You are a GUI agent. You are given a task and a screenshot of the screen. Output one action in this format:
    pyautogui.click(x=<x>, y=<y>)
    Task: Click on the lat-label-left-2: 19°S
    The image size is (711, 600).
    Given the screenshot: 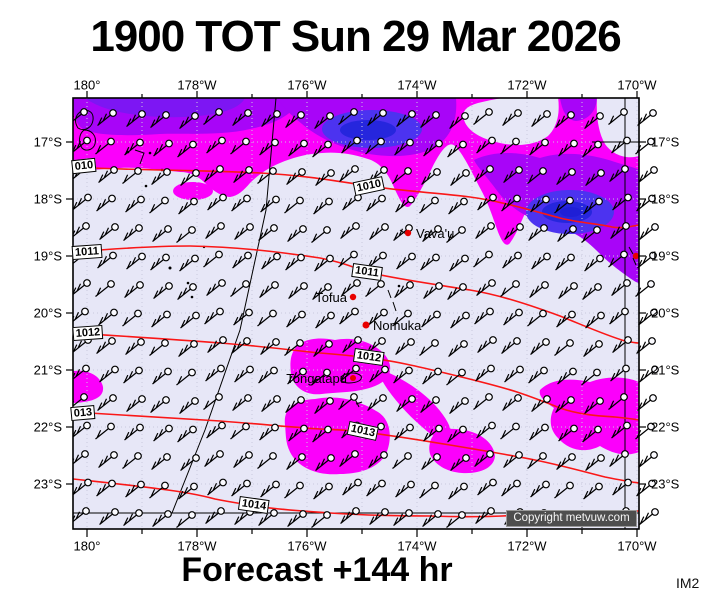 What is the action you would take?
    pyautogui.click(x=47, y=256)
    